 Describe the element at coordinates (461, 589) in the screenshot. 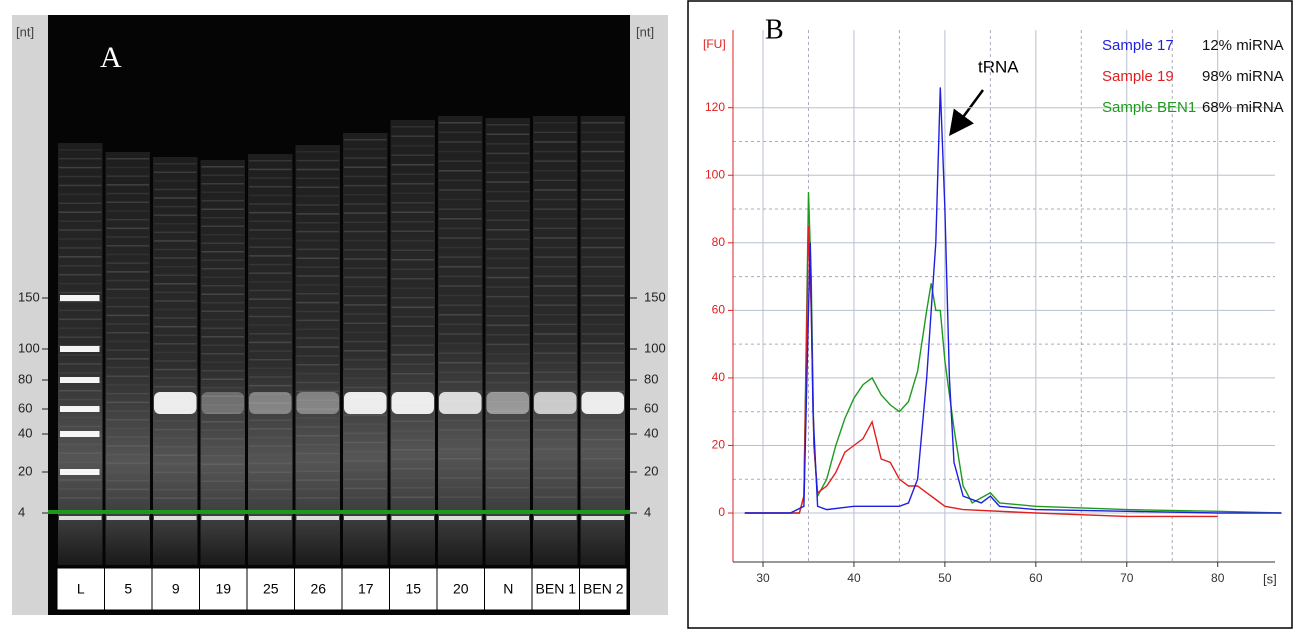

I see `lane-label: 20` at that location.